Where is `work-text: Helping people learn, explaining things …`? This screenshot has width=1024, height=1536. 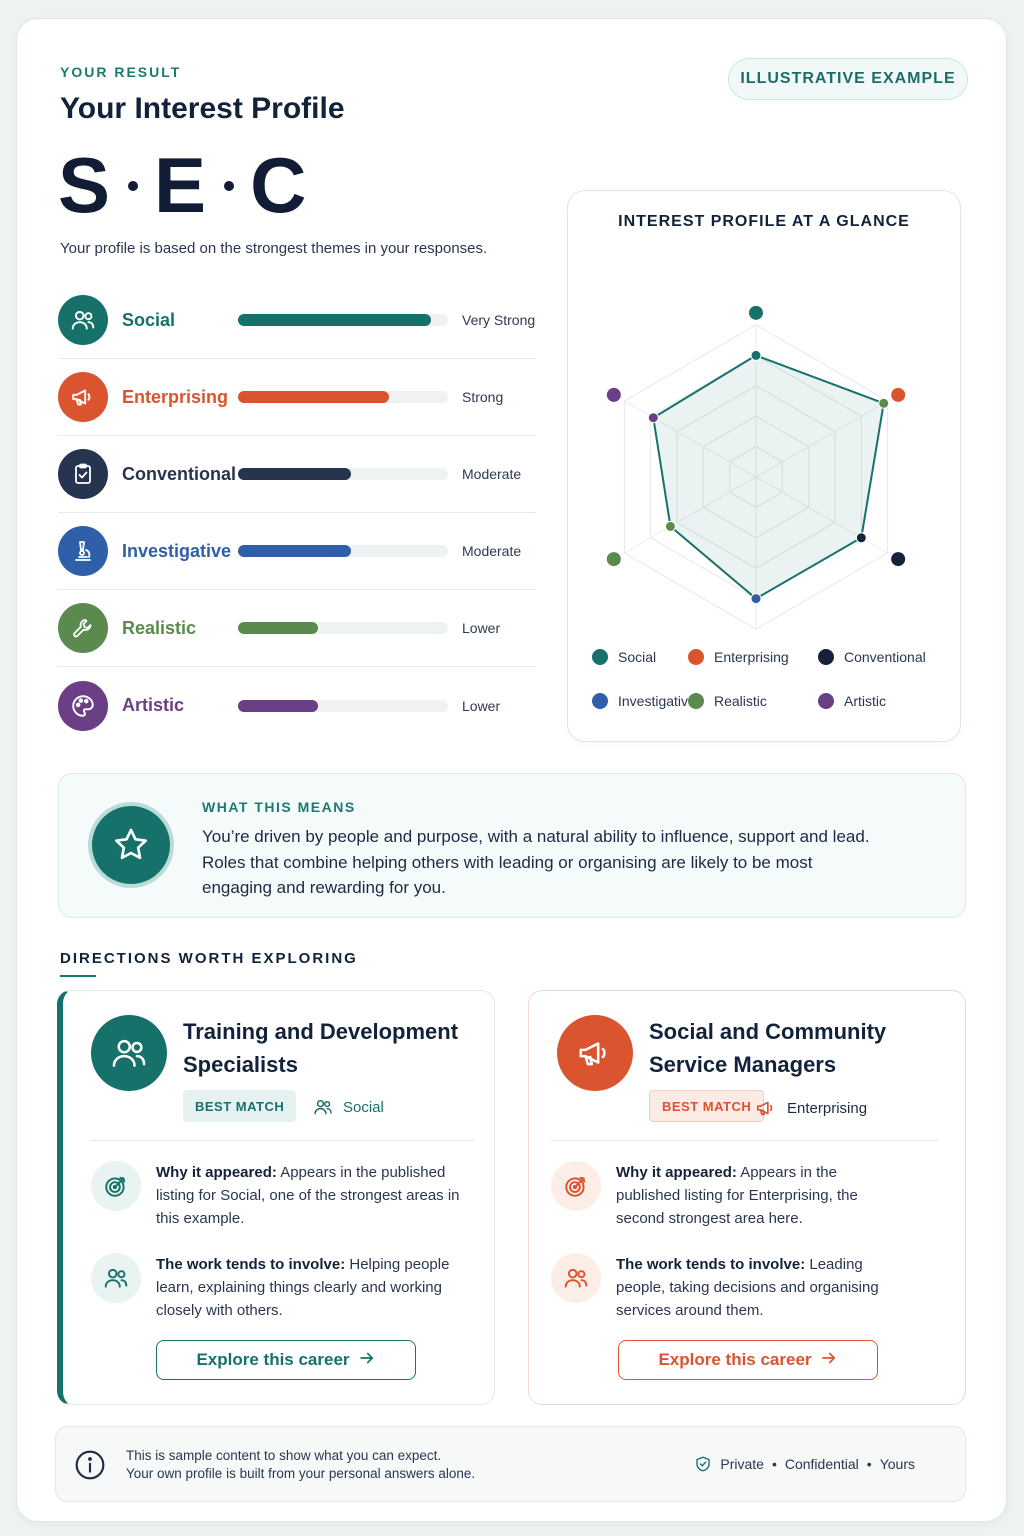
work-text: Helping people learn, explaining things … is located at coordinates (303, 1287).